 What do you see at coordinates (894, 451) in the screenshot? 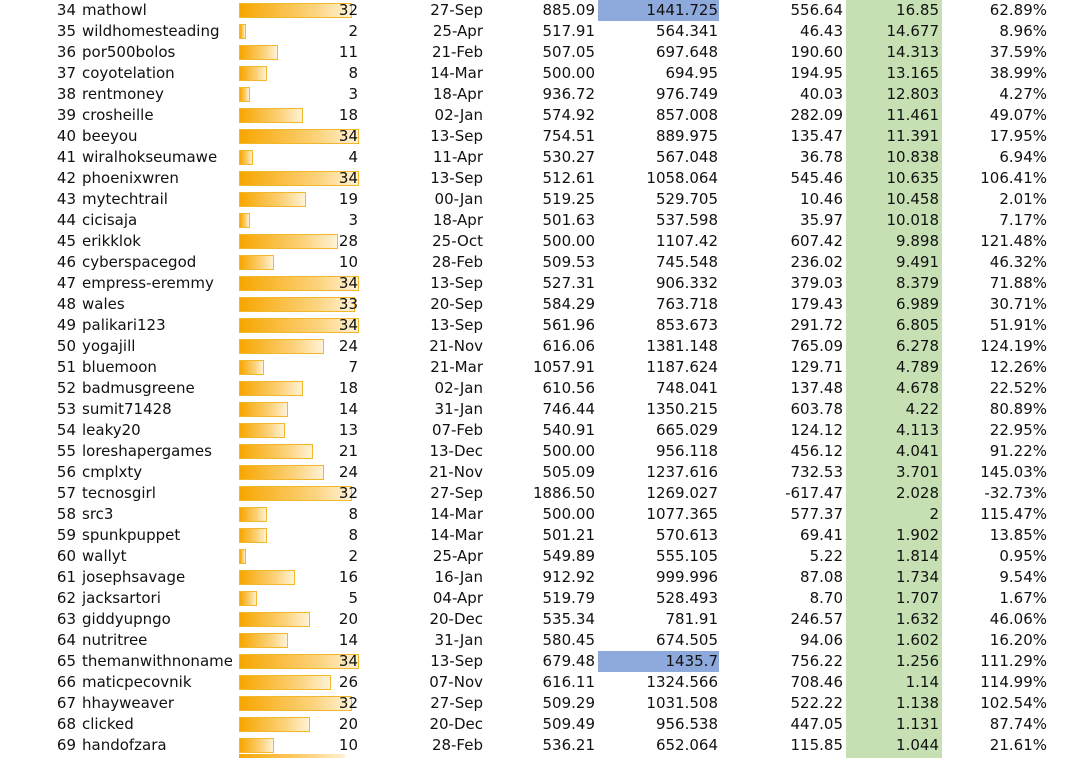
I see `score-cell: 4.041` at bounding box center [894, 451].